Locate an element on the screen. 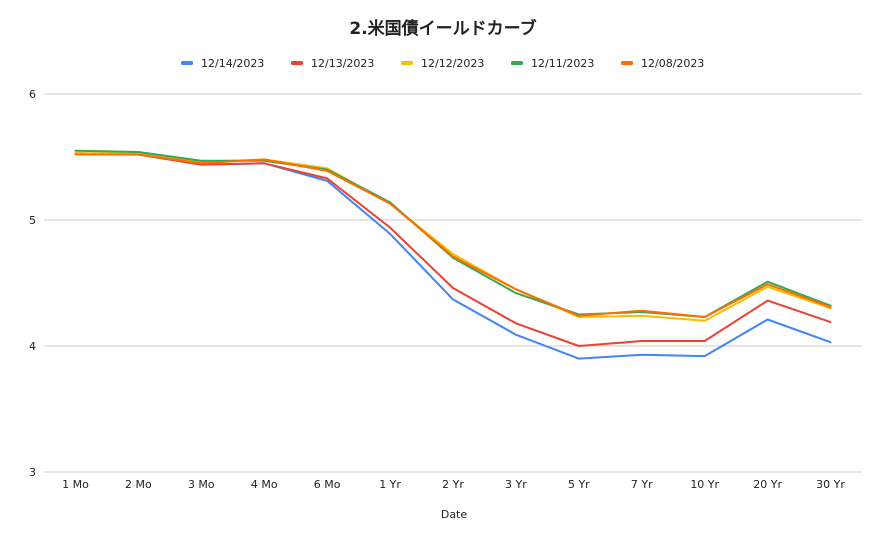 The height and width of the screenshot is (542, 886). legend-label: 12/11/2023 is located at coordinates (562, 63).